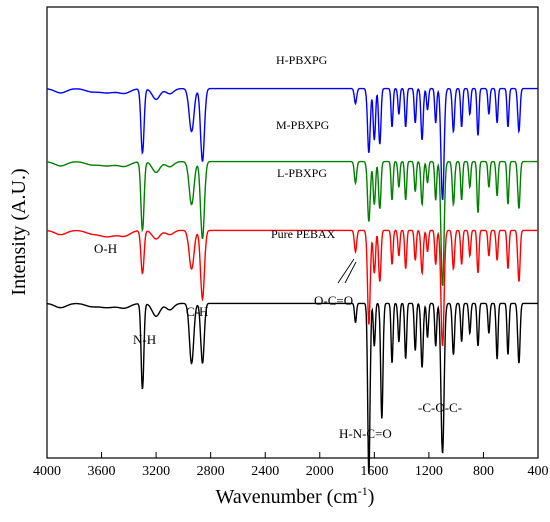  What do you see at coordinates (374, 471) in the screenshot?
I see `x-tick-label: 1600` at bounding box center [374, 471].